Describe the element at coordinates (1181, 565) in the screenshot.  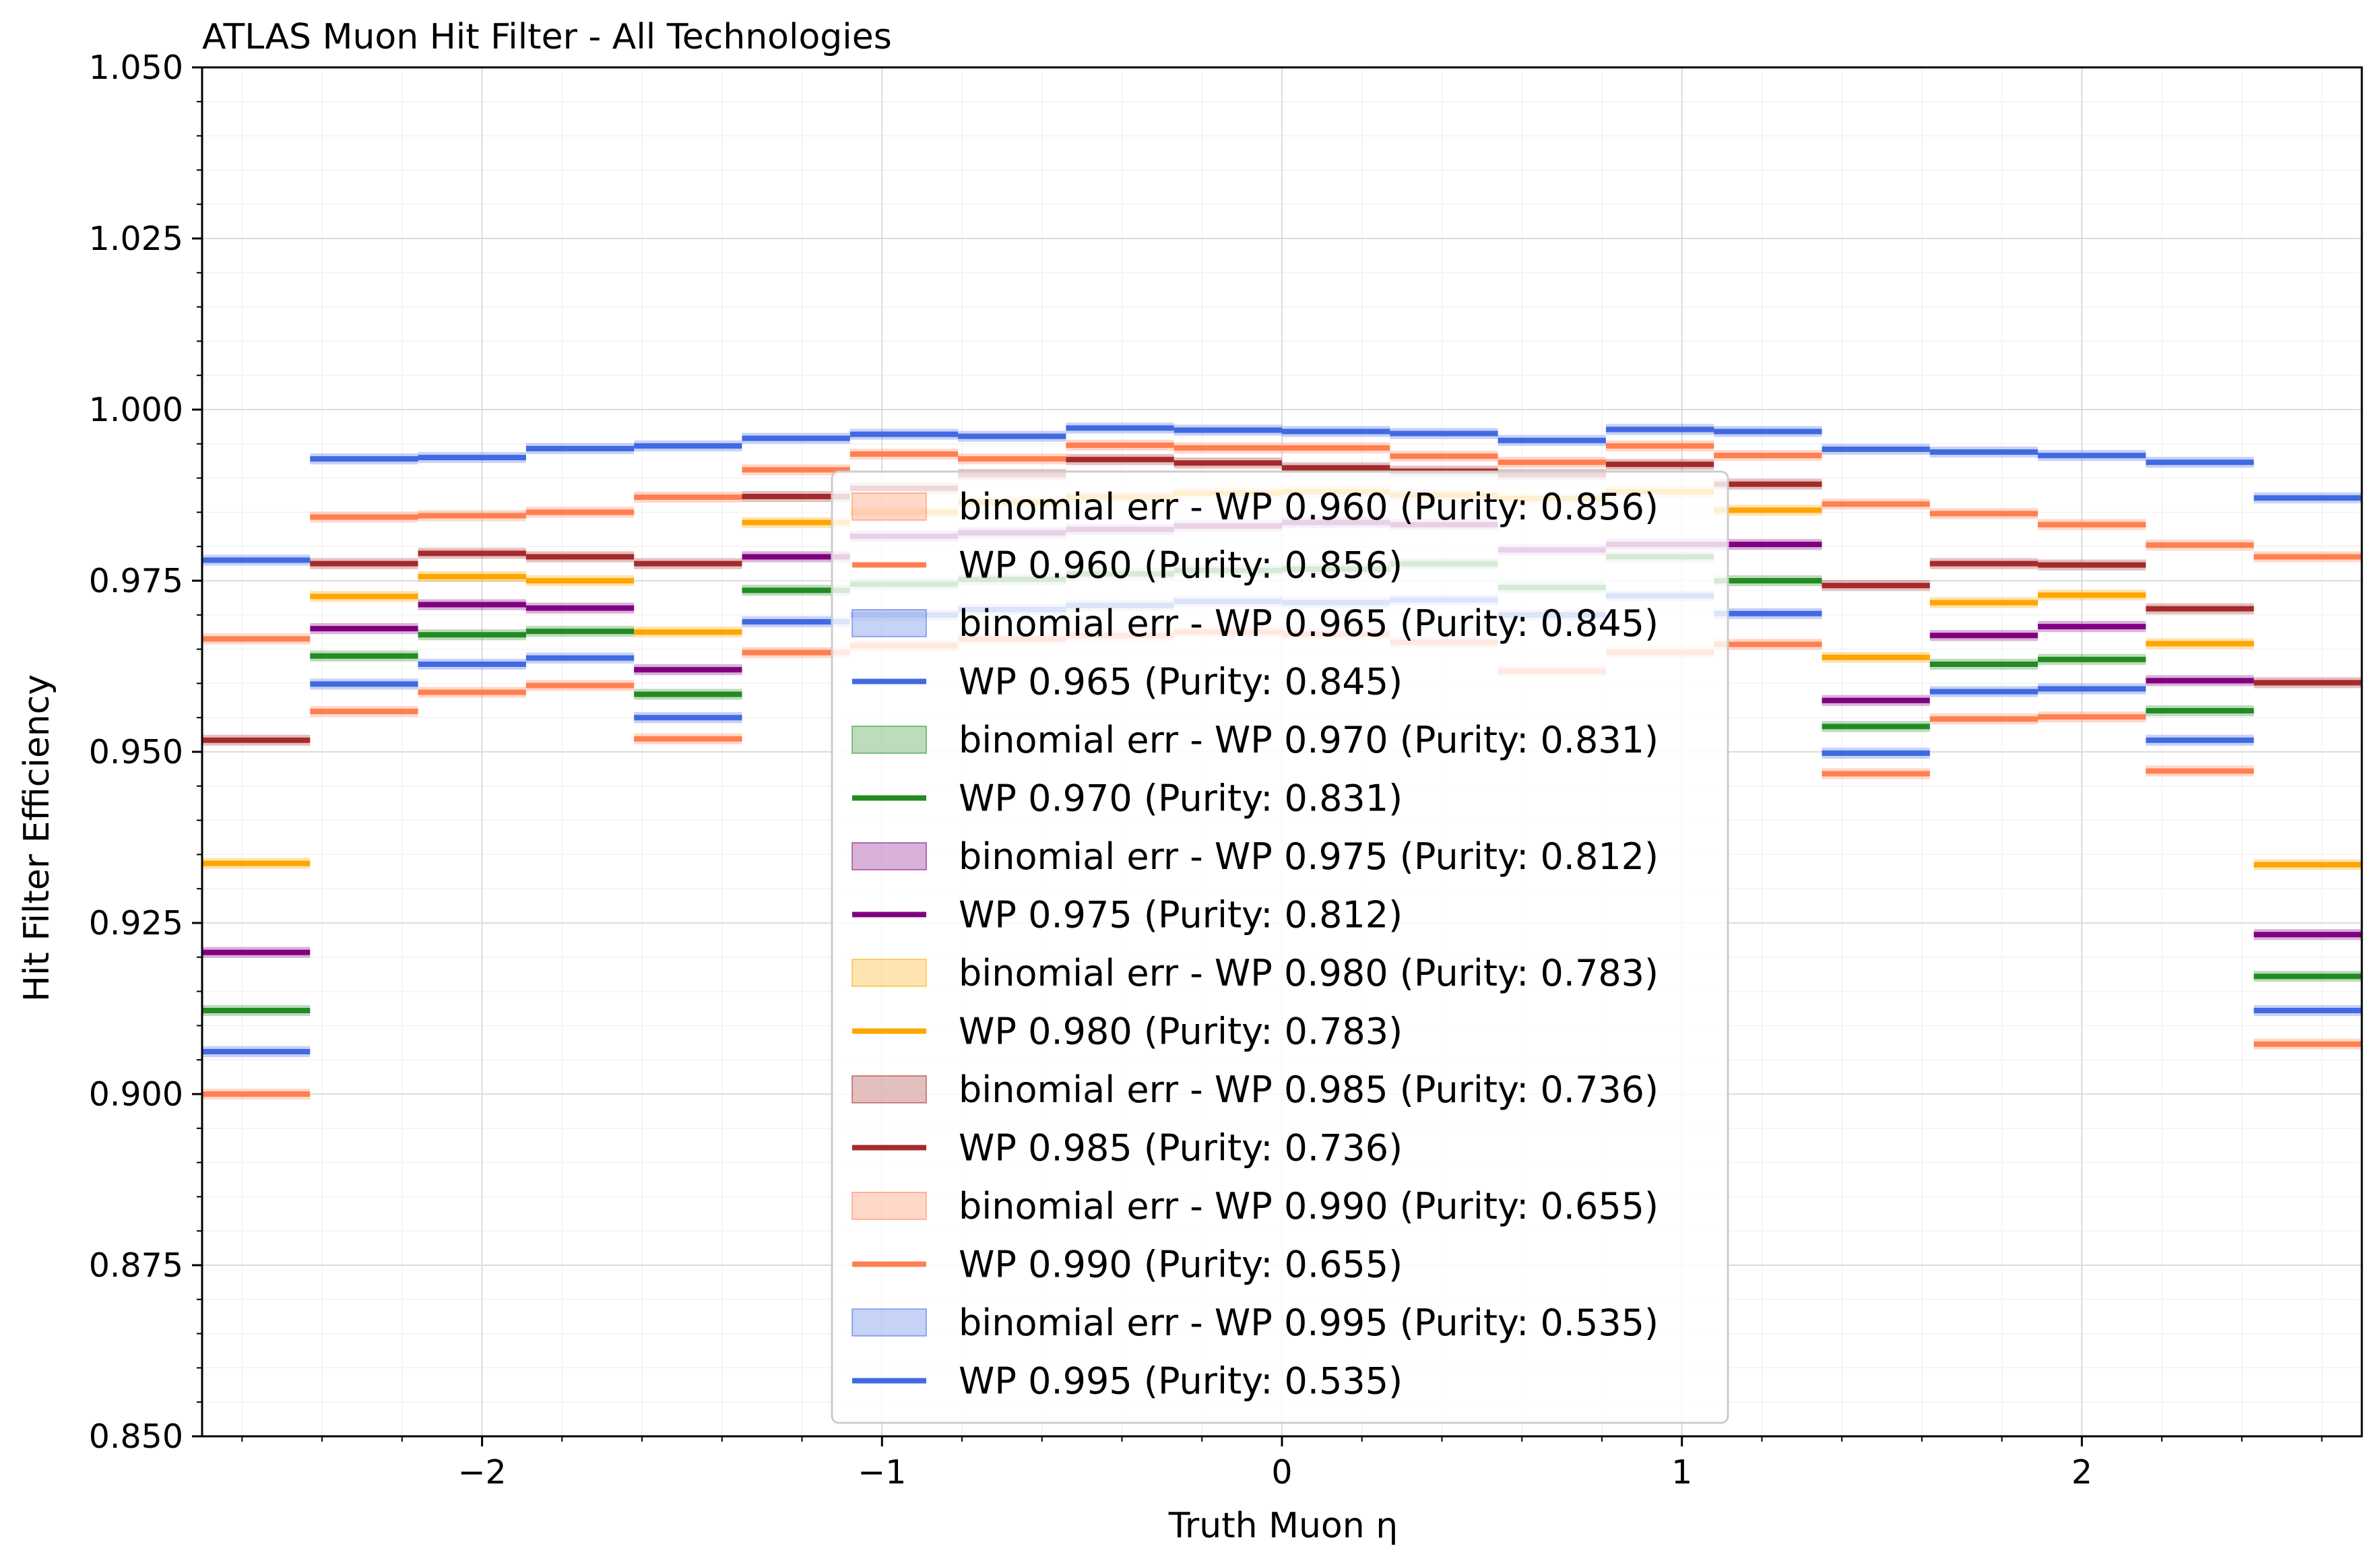
I see `legend-entry: WP 0.960 (Purity: 0.856)` at that location.